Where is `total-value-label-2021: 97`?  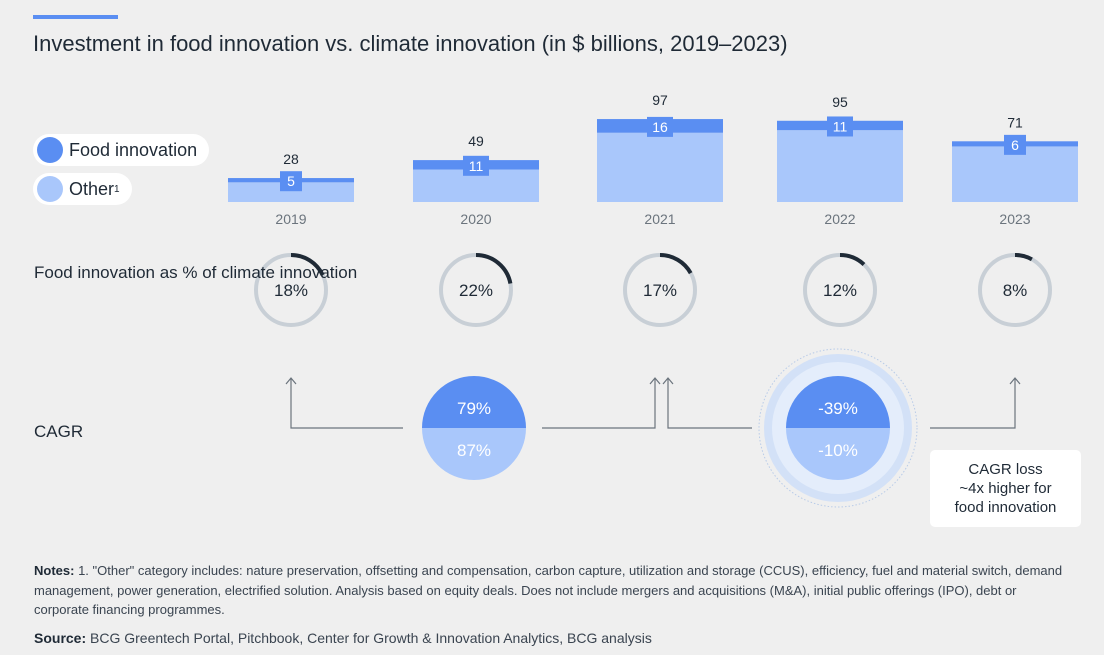
total-value-label-2021: 97 is located at coordinates (660, 100).